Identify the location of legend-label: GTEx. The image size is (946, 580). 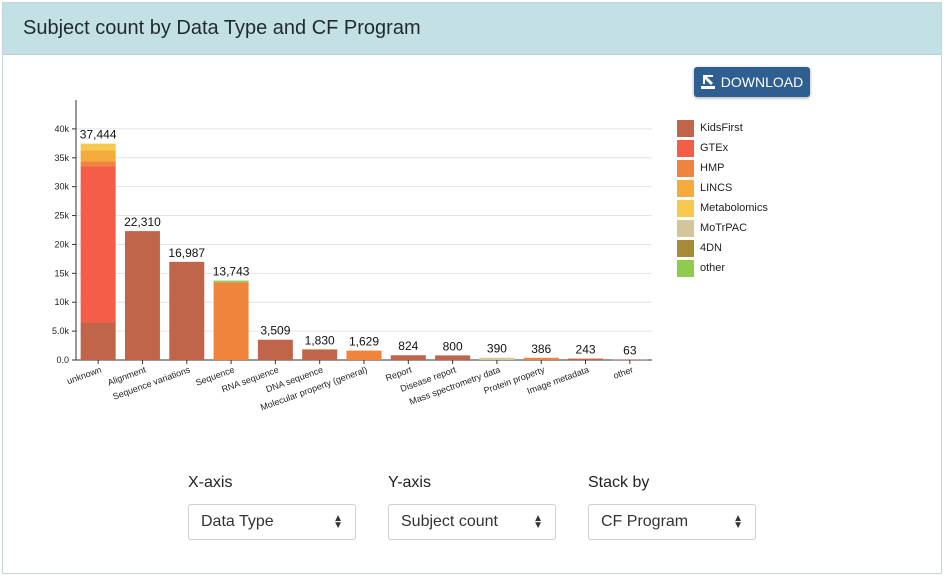
(714, 148).